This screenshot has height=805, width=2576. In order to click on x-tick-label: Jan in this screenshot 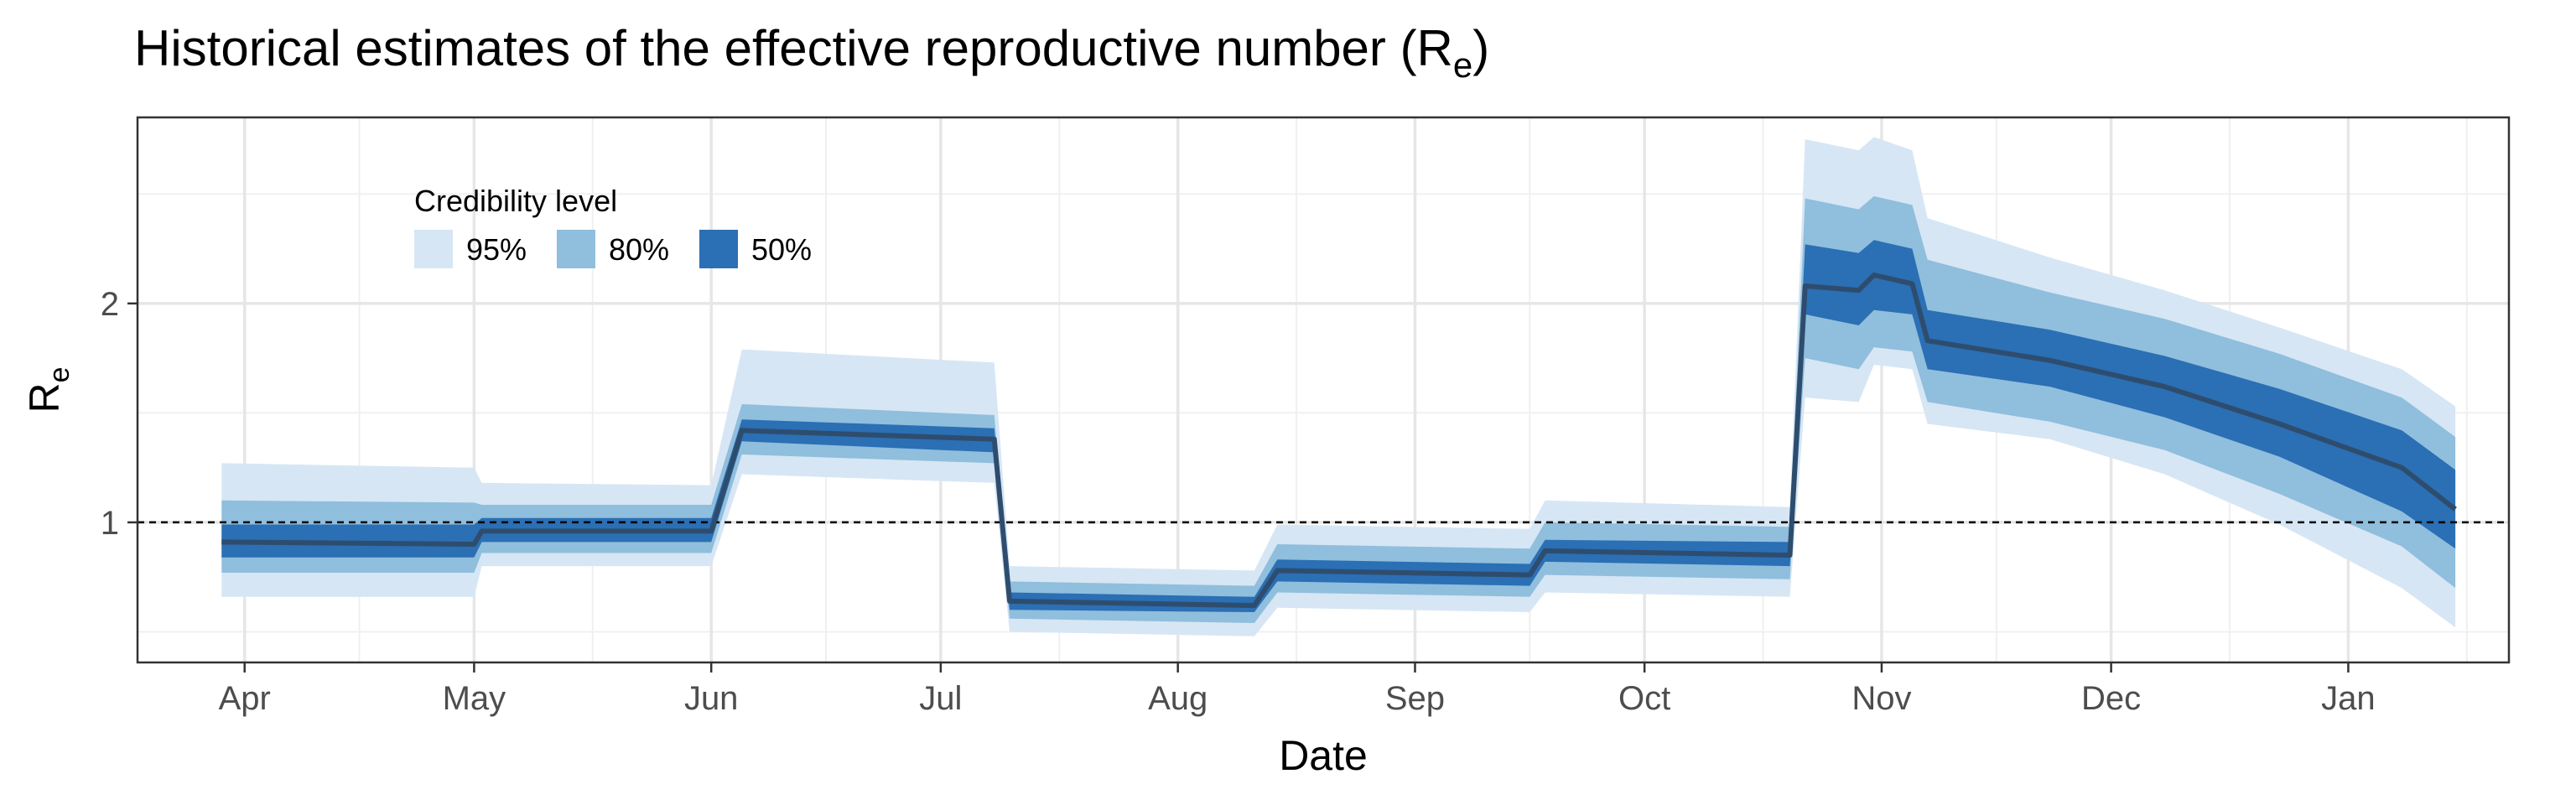, I will do `click(2348, 698)`.